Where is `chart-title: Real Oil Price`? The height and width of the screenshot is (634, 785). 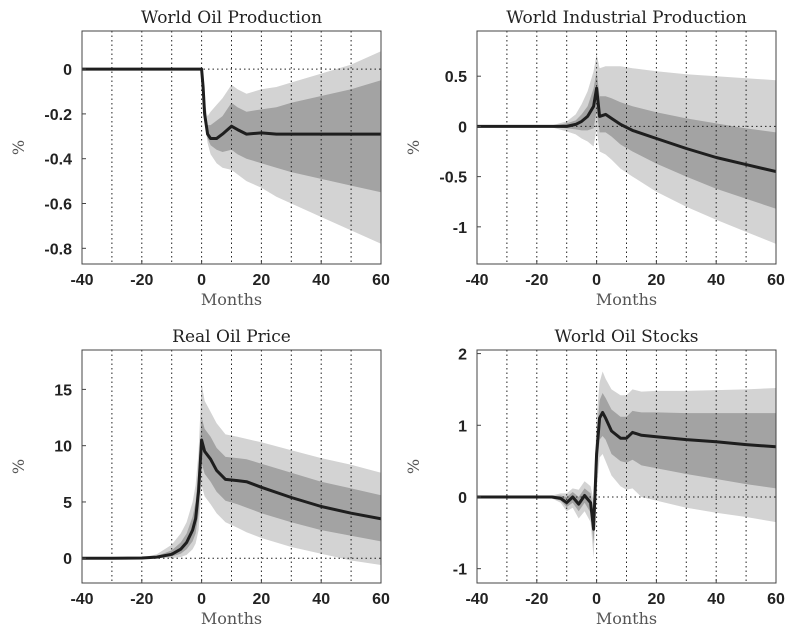
chart-title: Real Oil Price is located at coordinates (231, 337).